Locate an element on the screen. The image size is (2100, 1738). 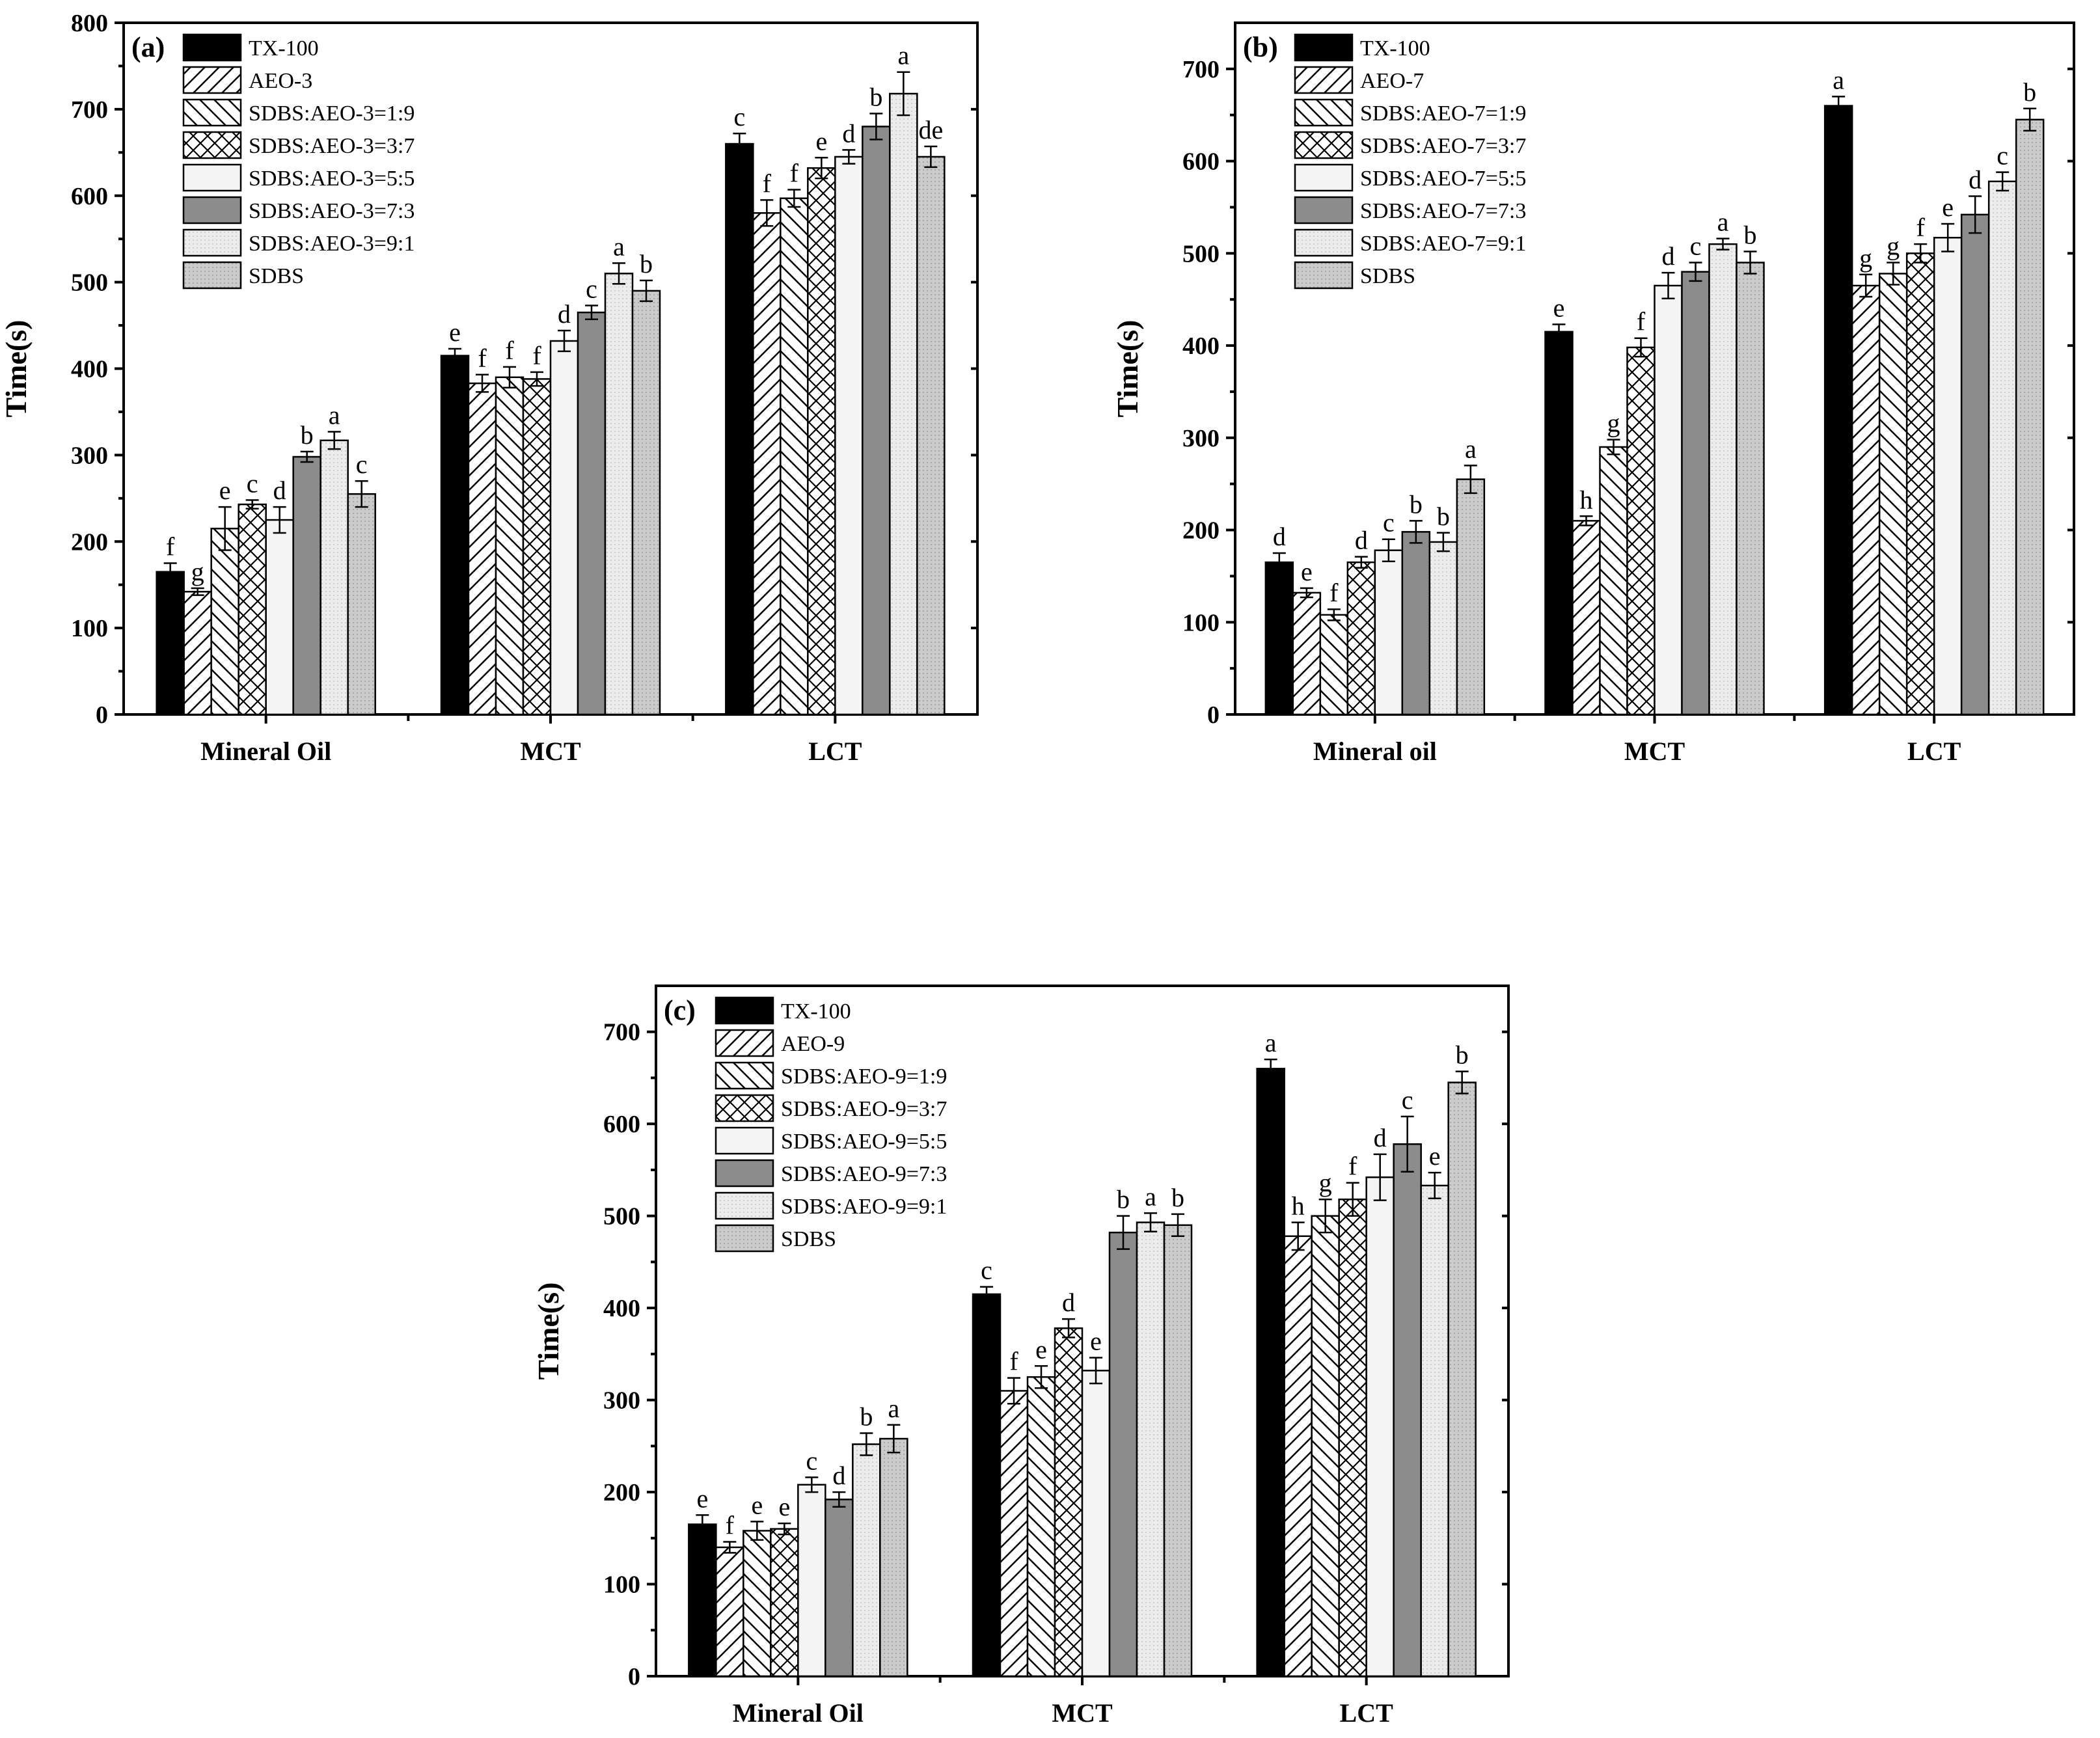
y-tick-label: 600 is located at coordinates (1201, 162).